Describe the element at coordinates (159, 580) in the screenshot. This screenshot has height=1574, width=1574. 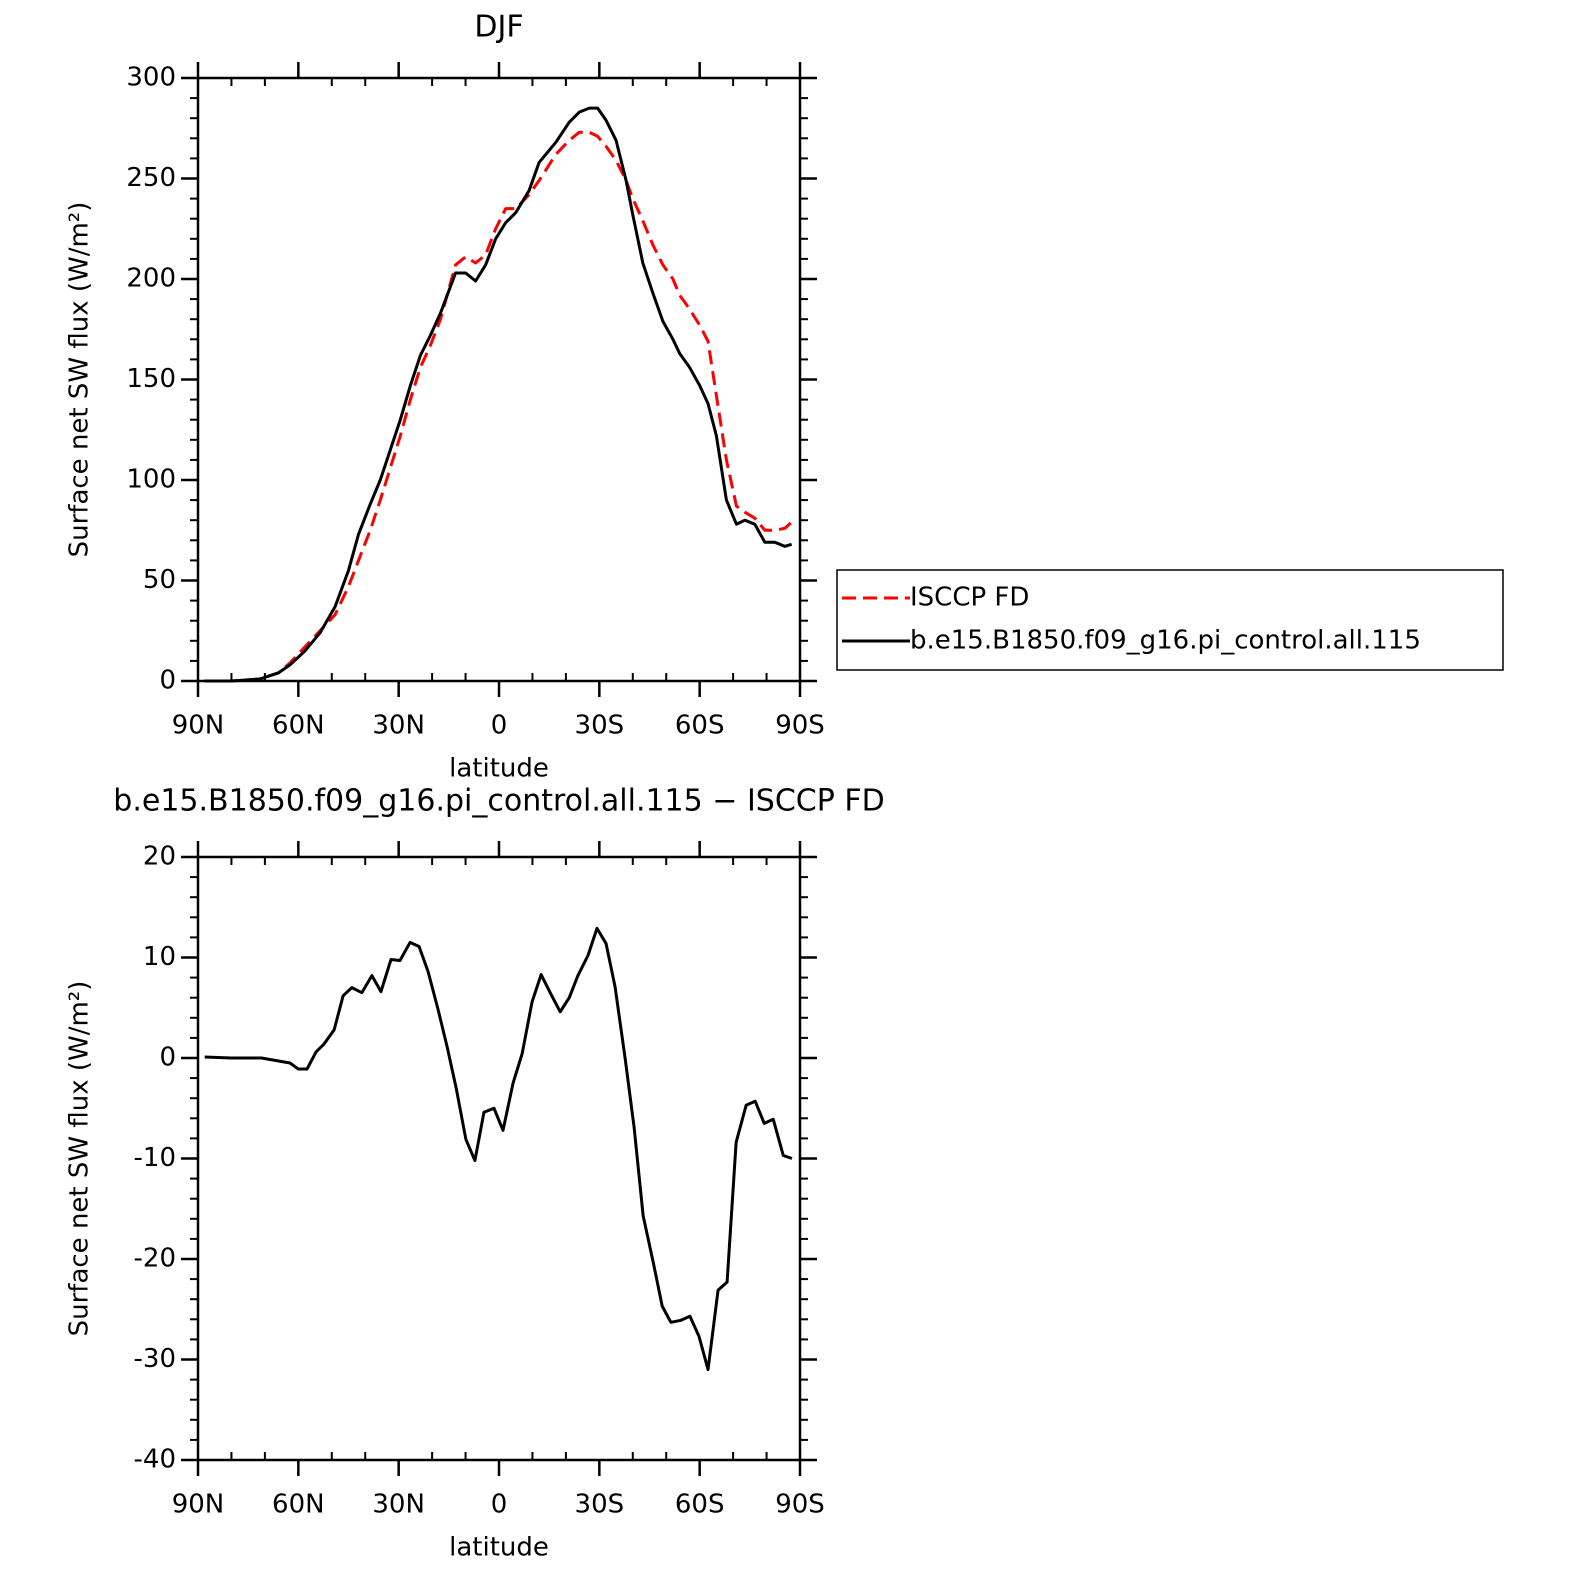
I see `y-tick-label: 50` at that location.